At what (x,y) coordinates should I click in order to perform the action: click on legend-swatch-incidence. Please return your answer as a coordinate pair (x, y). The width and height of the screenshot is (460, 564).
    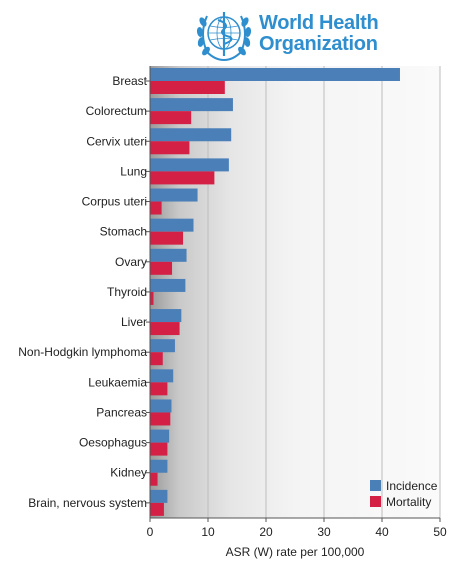
    Looking at the image, I should click on (375, 485).